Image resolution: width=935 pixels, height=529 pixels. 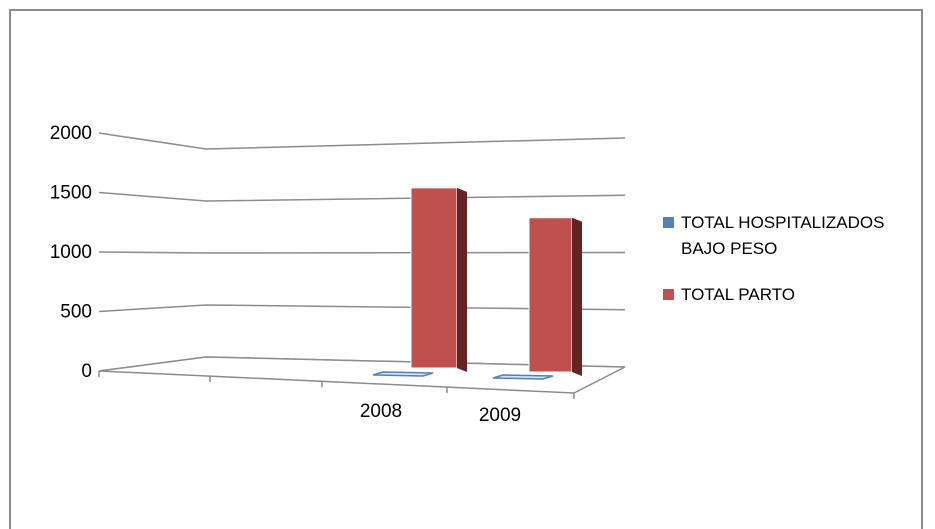 I want to click on legend-label-1: TOTAL PARTO, so click(x=738, y=294).